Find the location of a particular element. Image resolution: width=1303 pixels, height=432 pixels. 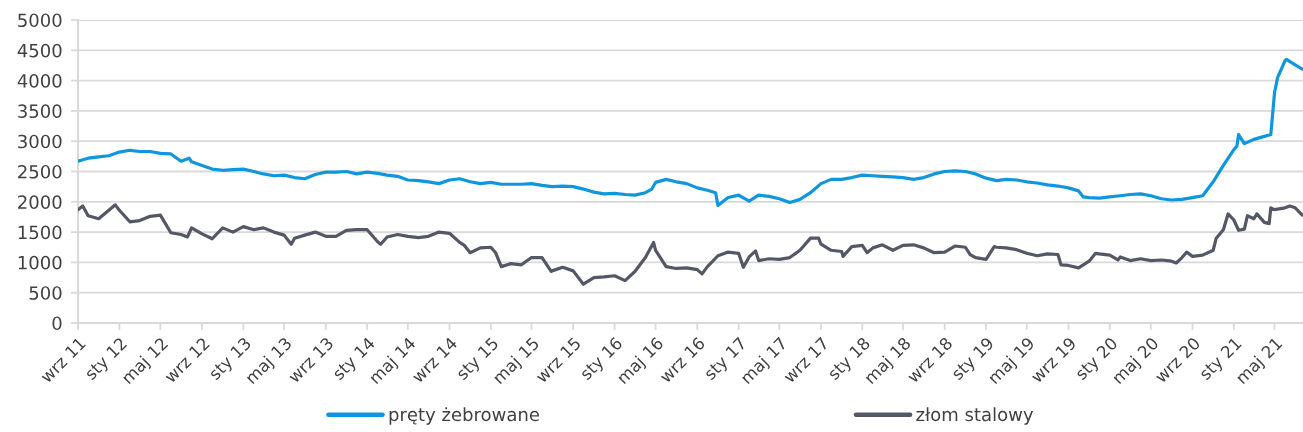

y-tick-label: 2000 is located at coordinates (40, 202).